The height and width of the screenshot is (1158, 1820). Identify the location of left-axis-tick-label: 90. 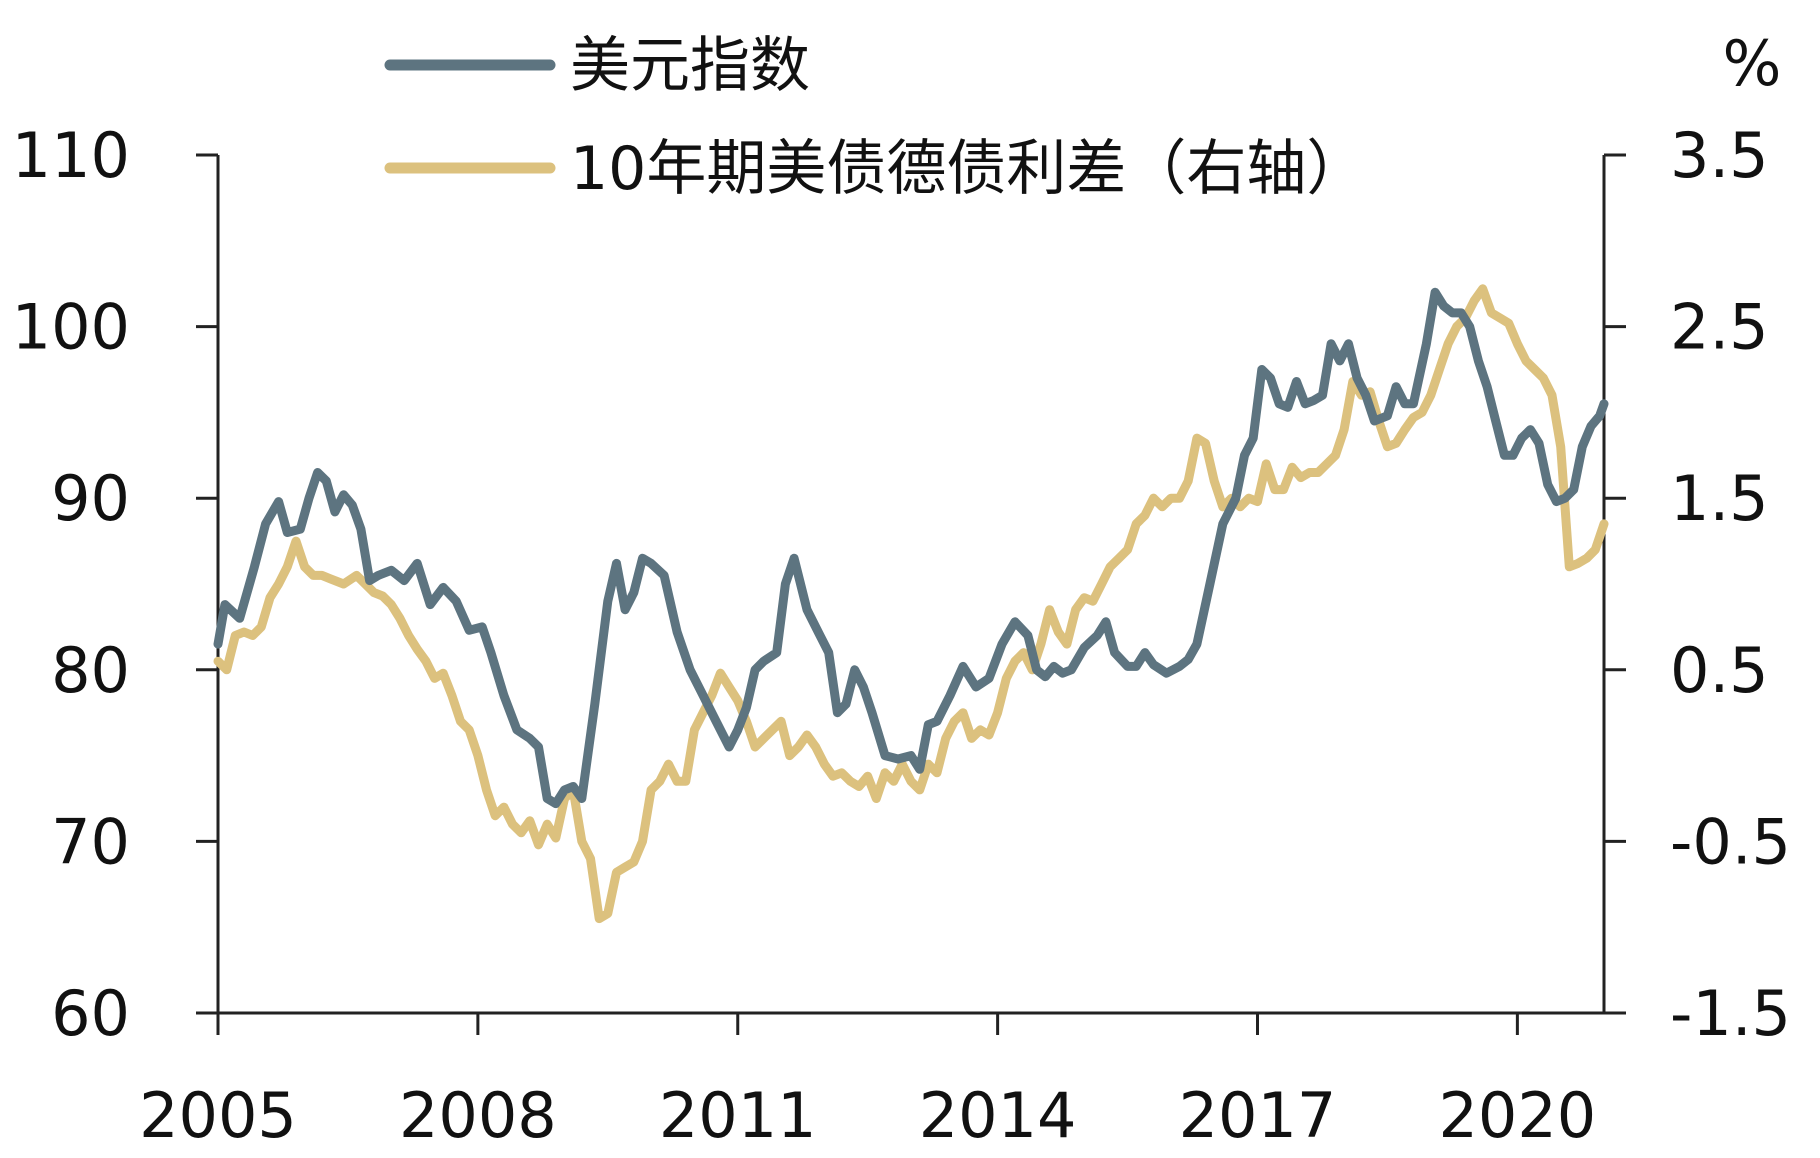
(90, 498).